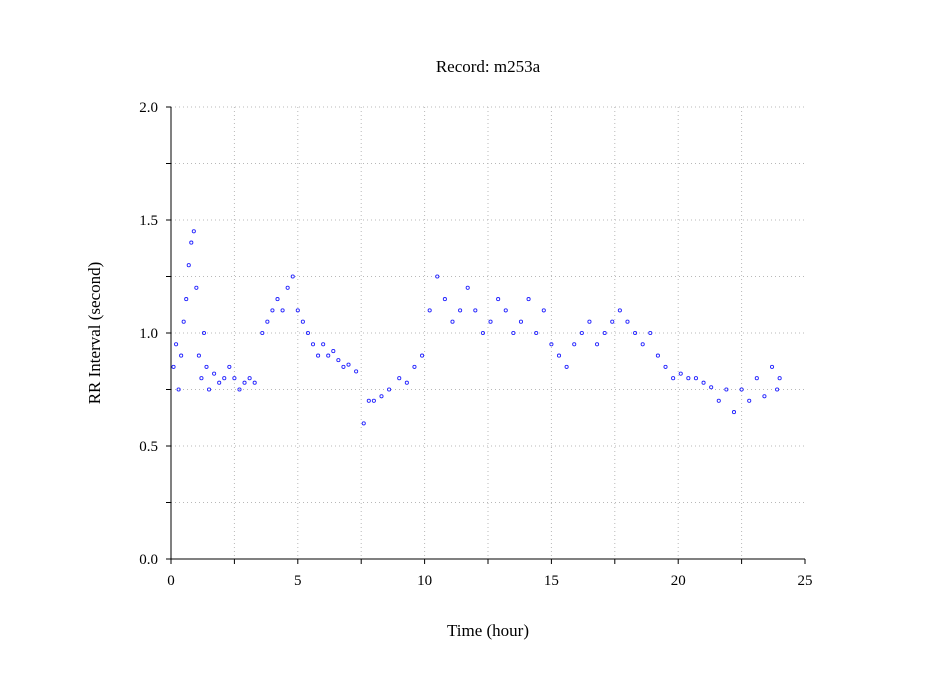 The image size is (949, 697). Describe the element at coordinates (148, 108) in the screenshot. I see `y-tick-label: 2.0` at that location.